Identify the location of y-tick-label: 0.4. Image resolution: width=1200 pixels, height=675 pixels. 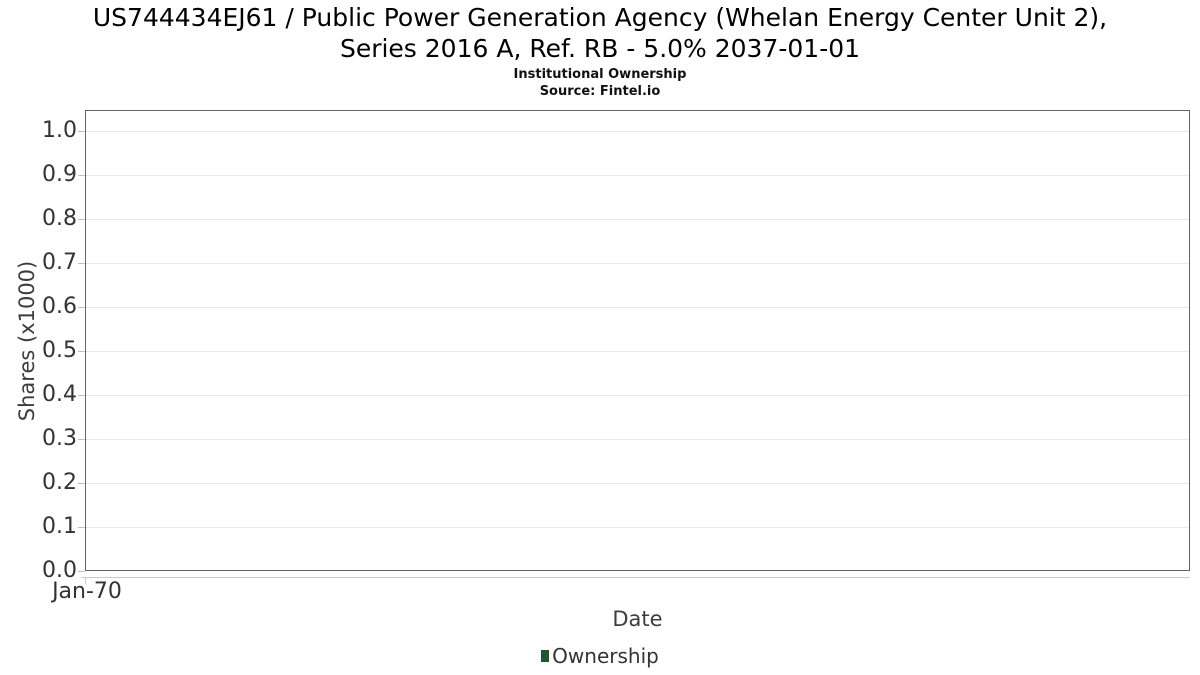
(59, 394).